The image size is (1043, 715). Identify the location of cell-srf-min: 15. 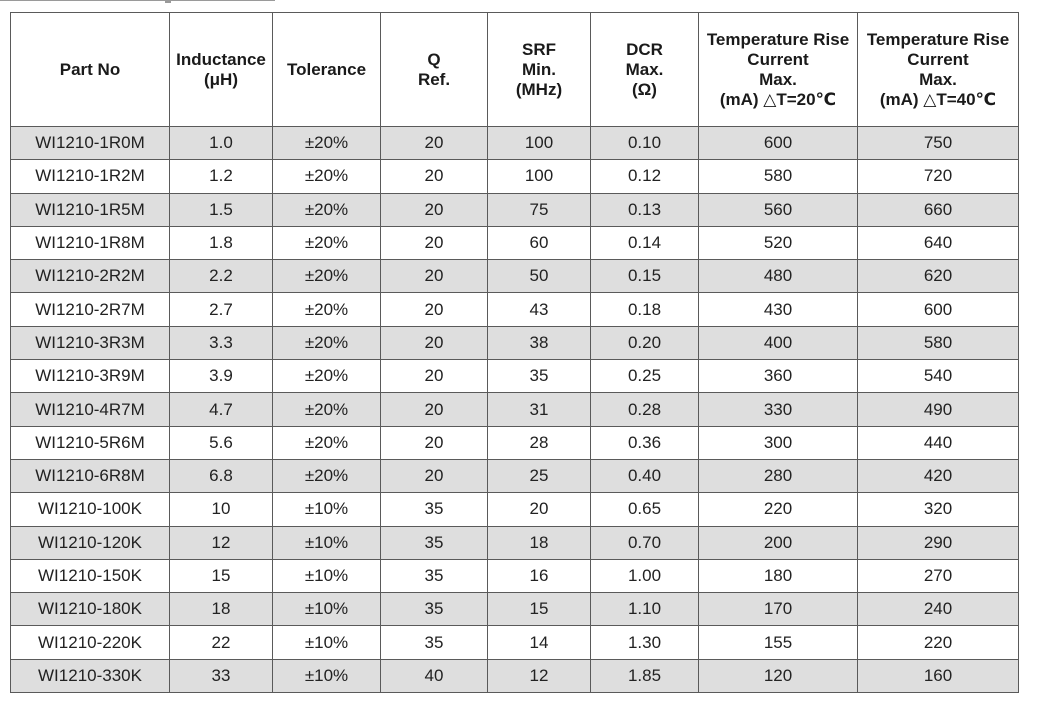
(539, 609).